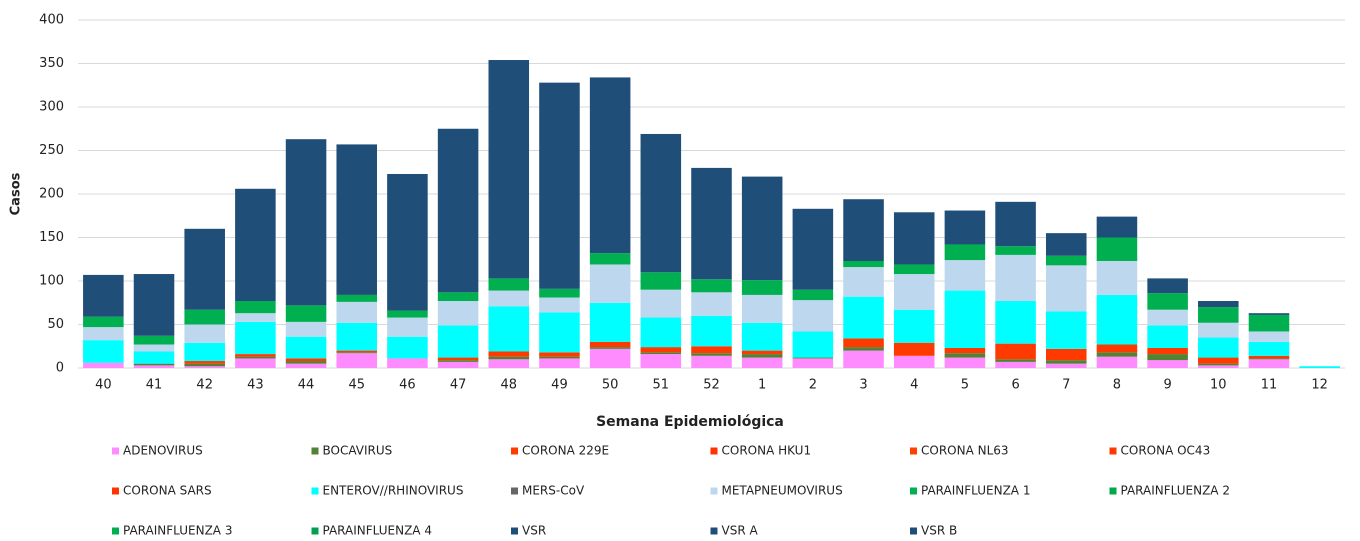 This screenshot has width=1360, height=541. I want to click on legend-label: ENTEROV//RHINOVIRUS, so click(393, 491).